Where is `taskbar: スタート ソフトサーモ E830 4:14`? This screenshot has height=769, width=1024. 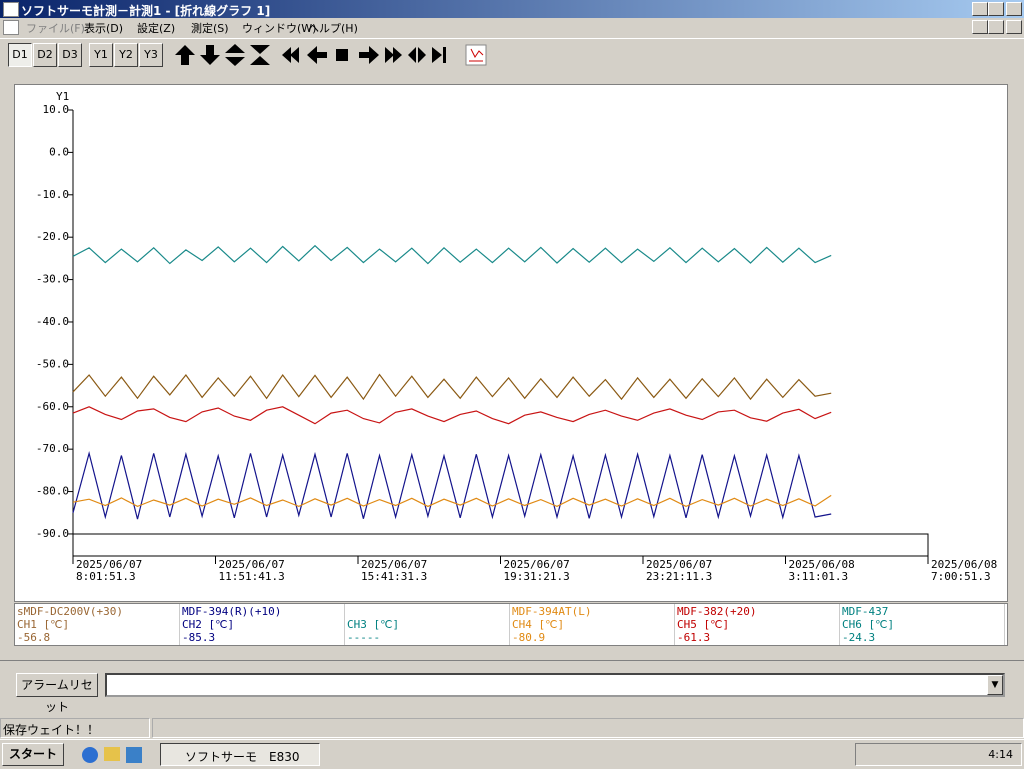
taskbar: スタート ソフトサーモ E830 4:14 is located at coordinates (512, 754).